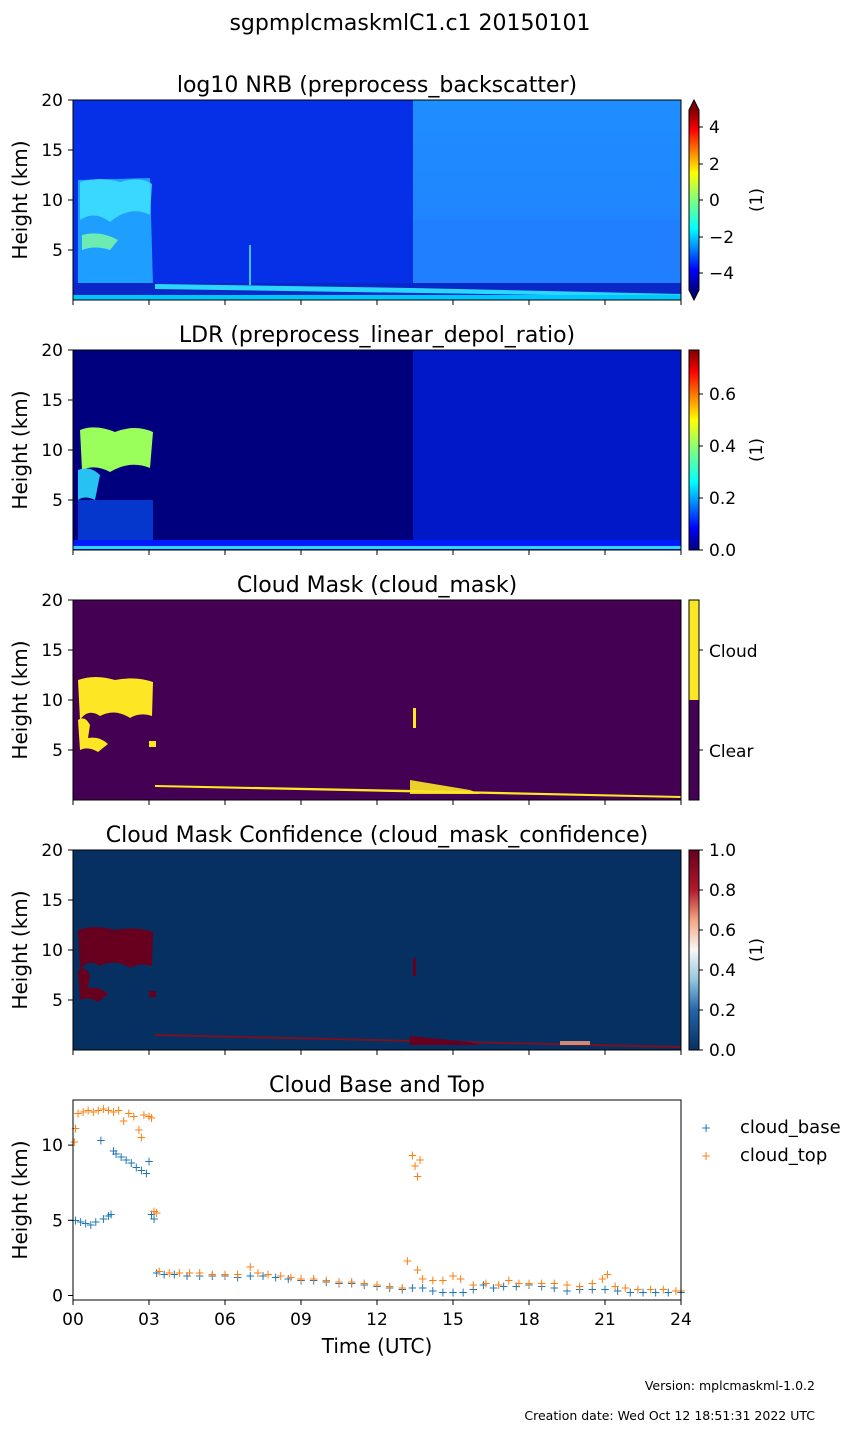  I want to click on confidence-heatmap, so click(377, 950).